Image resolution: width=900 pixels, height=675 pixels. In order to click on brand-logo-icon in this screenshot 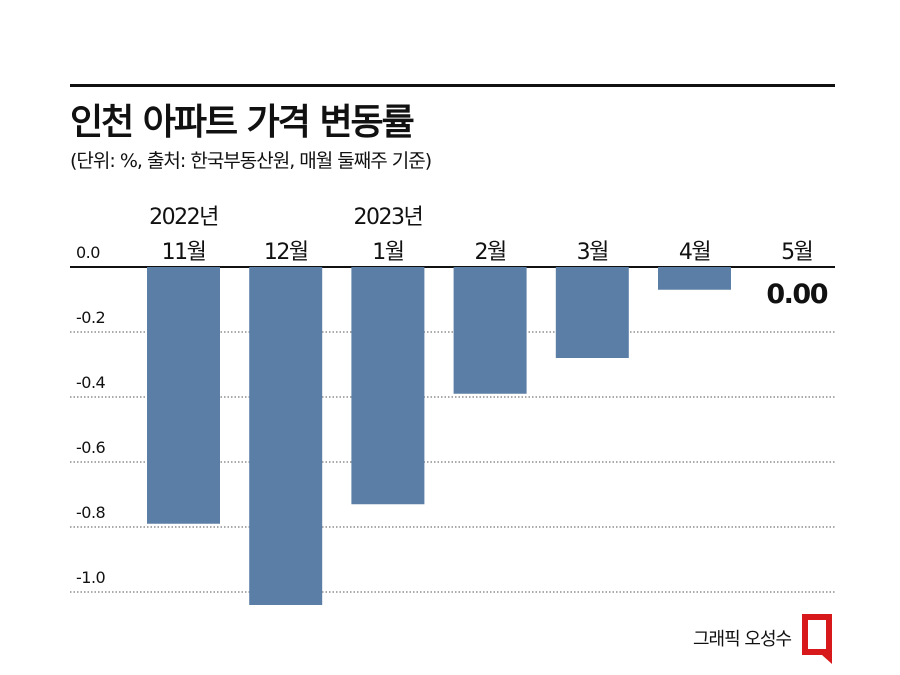, I will do `click(817, 639)`.